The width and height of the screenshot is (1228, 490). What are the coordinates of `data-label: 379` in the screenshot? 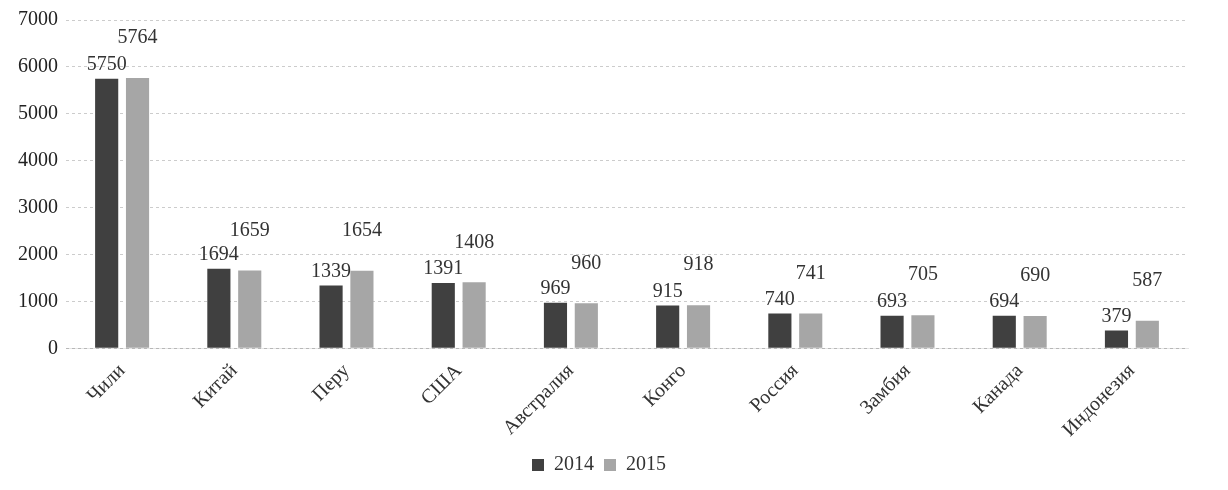 It's located at (1116, 314).